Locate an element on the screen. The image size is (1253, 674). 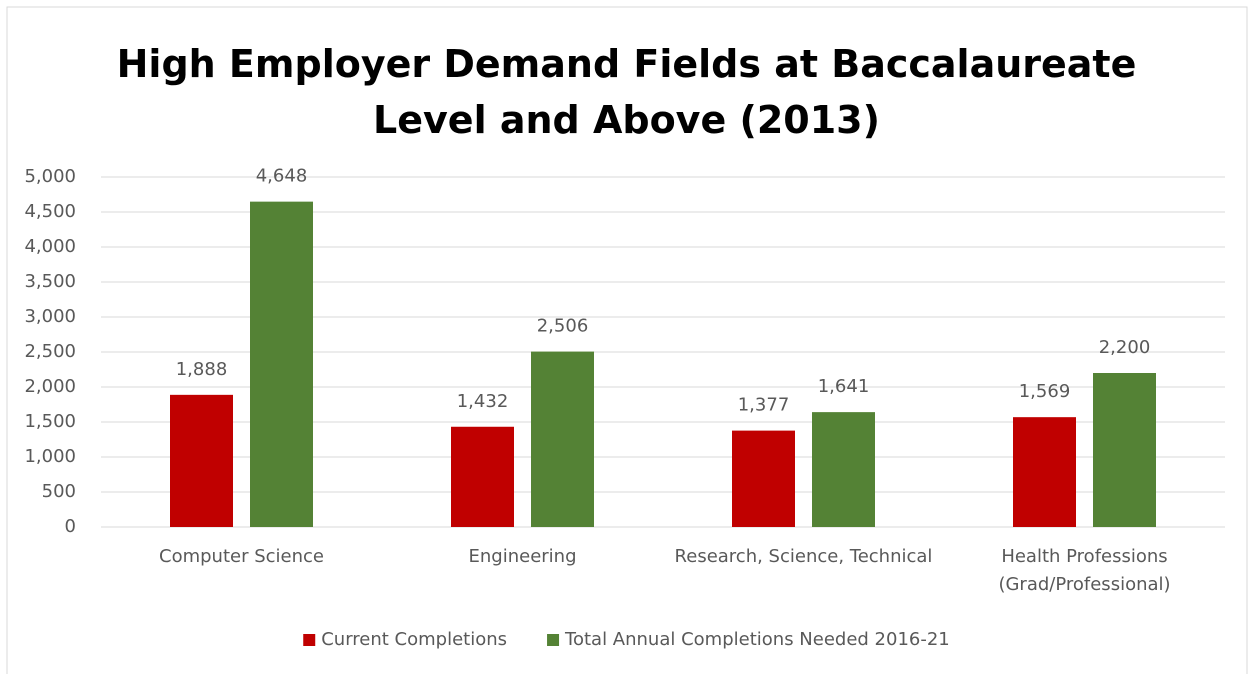
y-tick-label: 5,000 is located at coordinates (50, 176).